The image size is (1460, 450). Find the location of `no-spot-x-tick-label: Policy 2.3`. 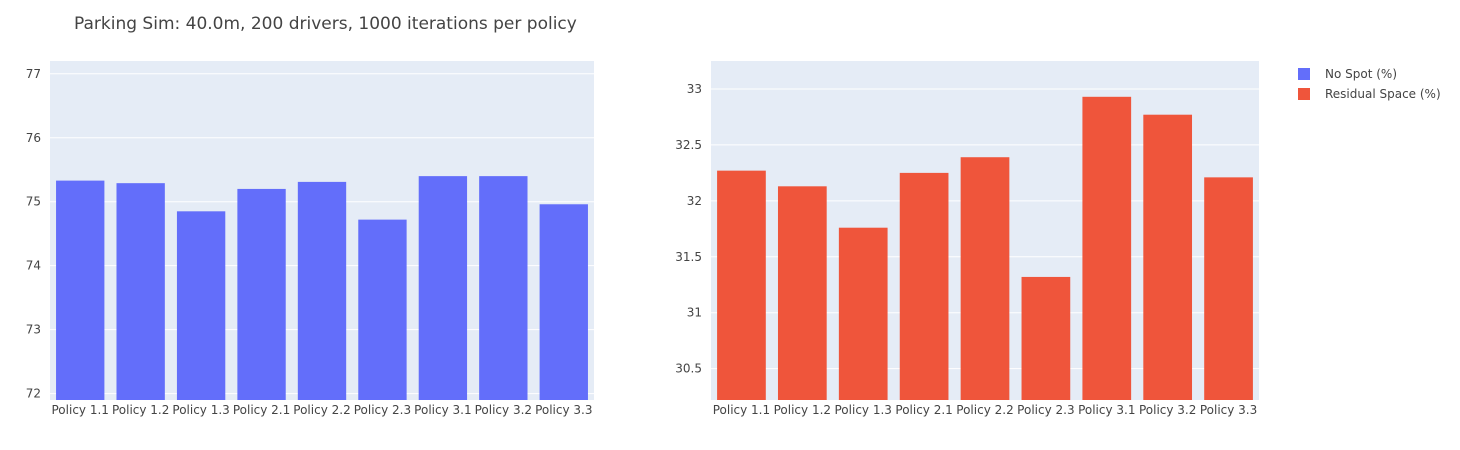

no-spot-x-tick-label: Policy 2.3 is located at coordinates (382, 410).